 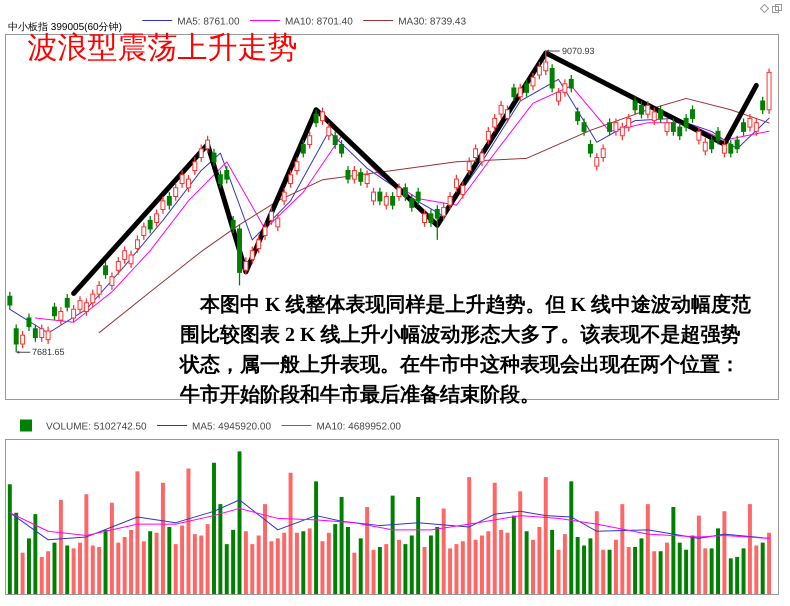 What do you see at coordinates (466, 350) in the screenshot?
I see `annotation: 本图中 K 线整体表现同样是上升趋势。但 K 线中途波动幅度范围比较图表 2 K 线上升小幅波动形态大多了。该表现不是超强势状态，属一般上升表现。在牛市中这种表现会出现在两个位置：牛市开始阶段和牛市最后准备结束阶段。` at bounding box center [466, 350].